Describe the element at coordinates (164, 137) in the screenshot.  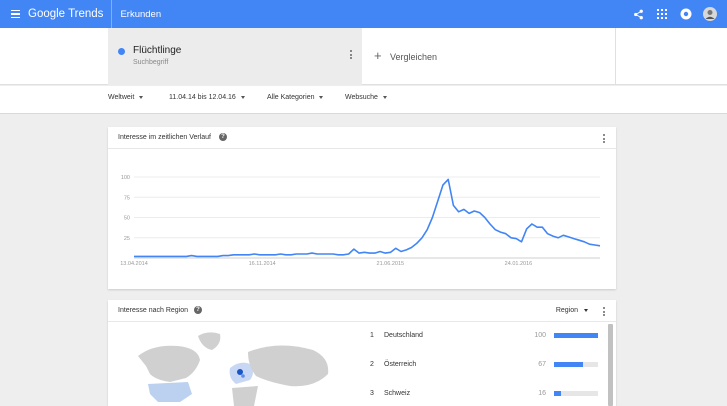
I see `card-title: Interesse im zeitlichen Verlauf` at that location.